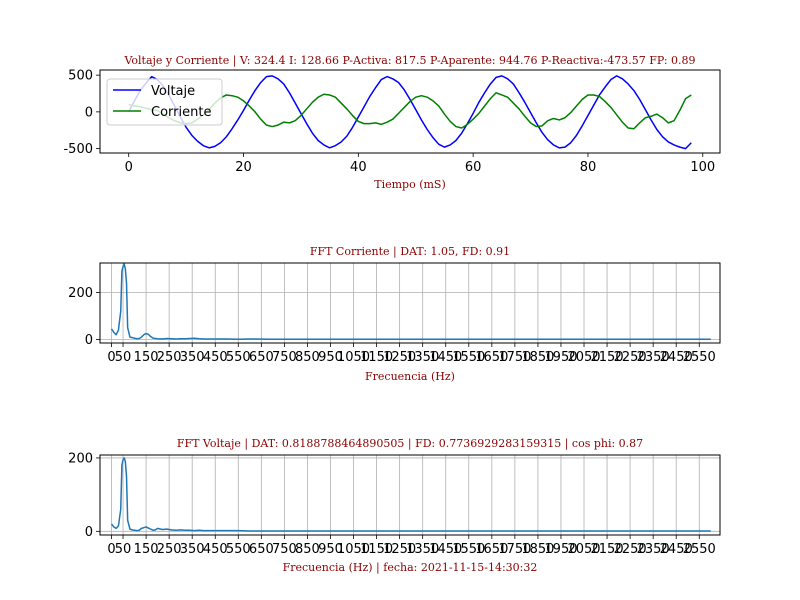  I want to click on x-tick-label: 40, so click(358, 167).